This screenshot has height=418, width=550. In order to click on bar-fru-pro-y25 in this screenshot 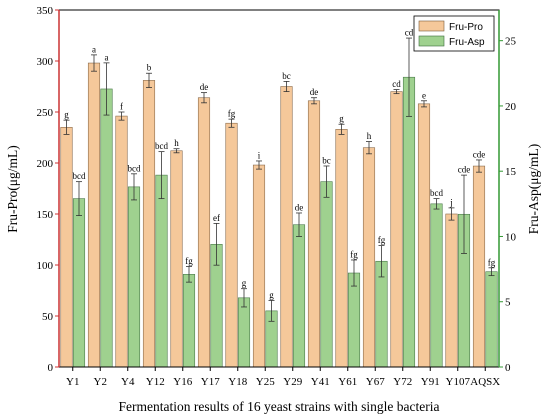, I will do `click(259, 266)`.